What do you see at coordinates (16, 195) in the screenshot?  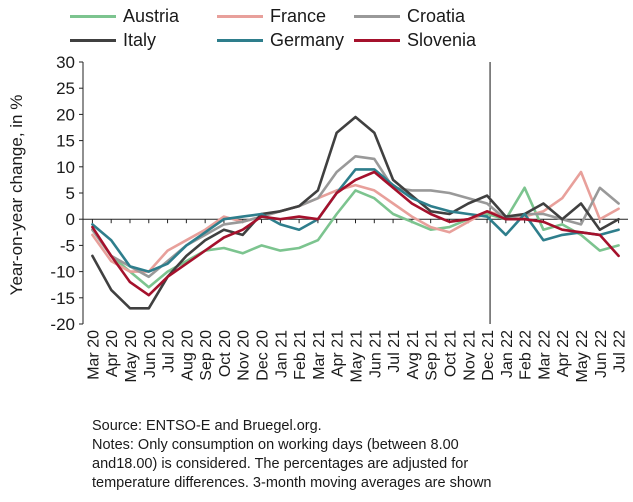 I see `y-axis-label: Year-on-year change, in %` at bounding box center [16, 195].